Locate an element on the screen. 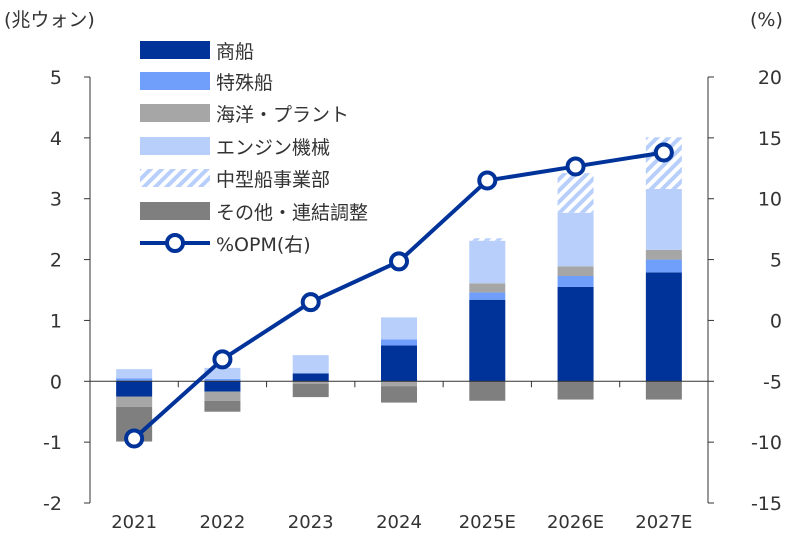 This screenshot has width=800, height=548. legend-label: 特殊船 is located at coordinates (244, 83).